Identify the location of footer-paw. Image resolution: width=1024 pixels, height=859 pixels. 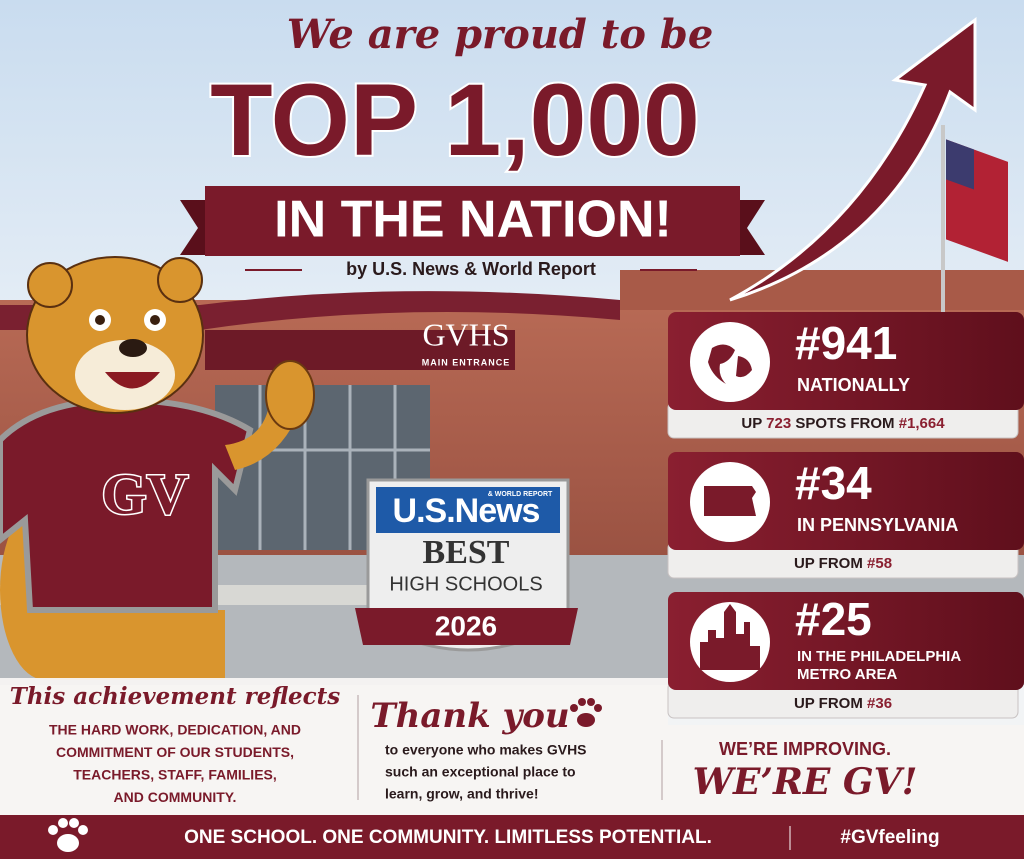
(68, 835).